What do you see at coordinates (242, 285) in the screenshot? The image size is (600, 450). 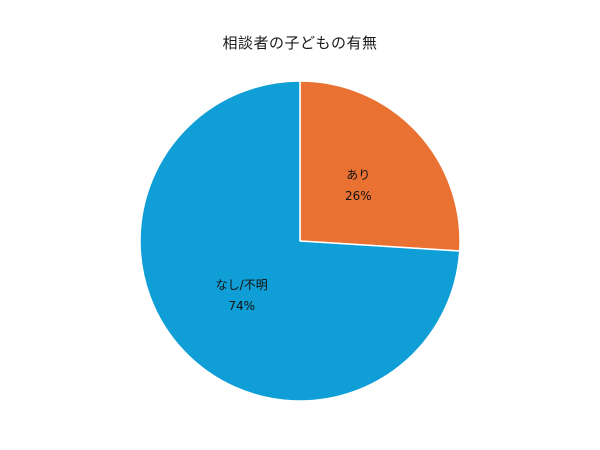 I see `slice-label-1: なし/不明` at bounding box center [242, 285].